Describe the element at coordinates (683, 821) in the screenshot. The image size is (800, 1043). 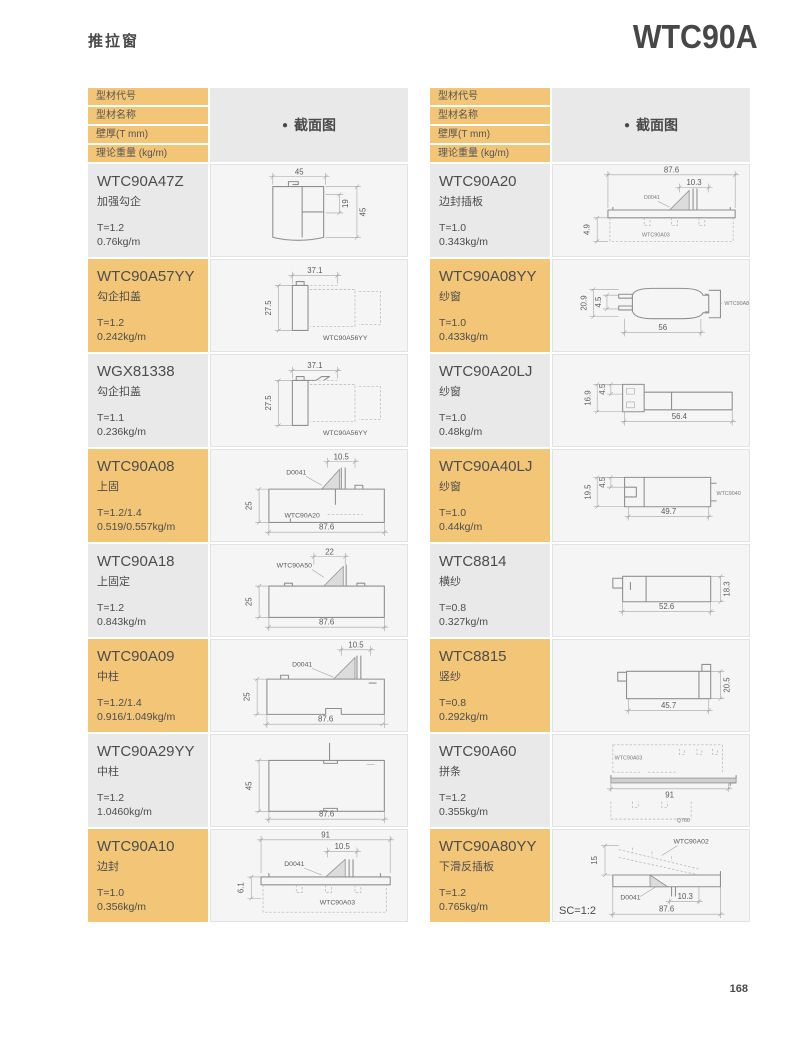
I see `svg-text: Q780` at that location.